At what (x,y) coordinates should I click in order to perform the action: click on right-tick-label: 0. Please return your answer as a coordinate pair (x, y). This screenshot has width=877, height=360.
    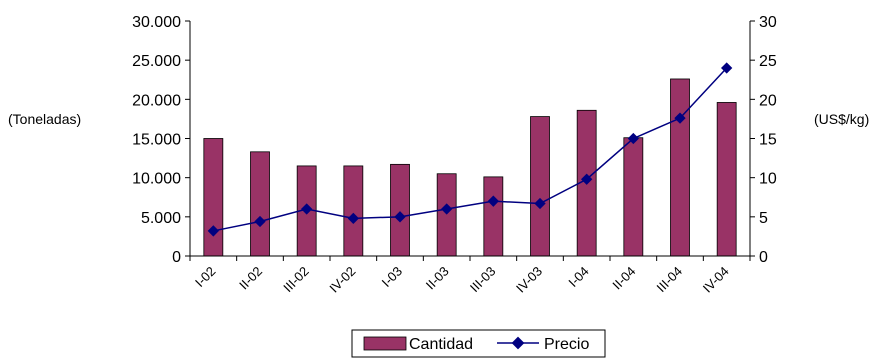
    Looking at the image, I should click on (763, 257).